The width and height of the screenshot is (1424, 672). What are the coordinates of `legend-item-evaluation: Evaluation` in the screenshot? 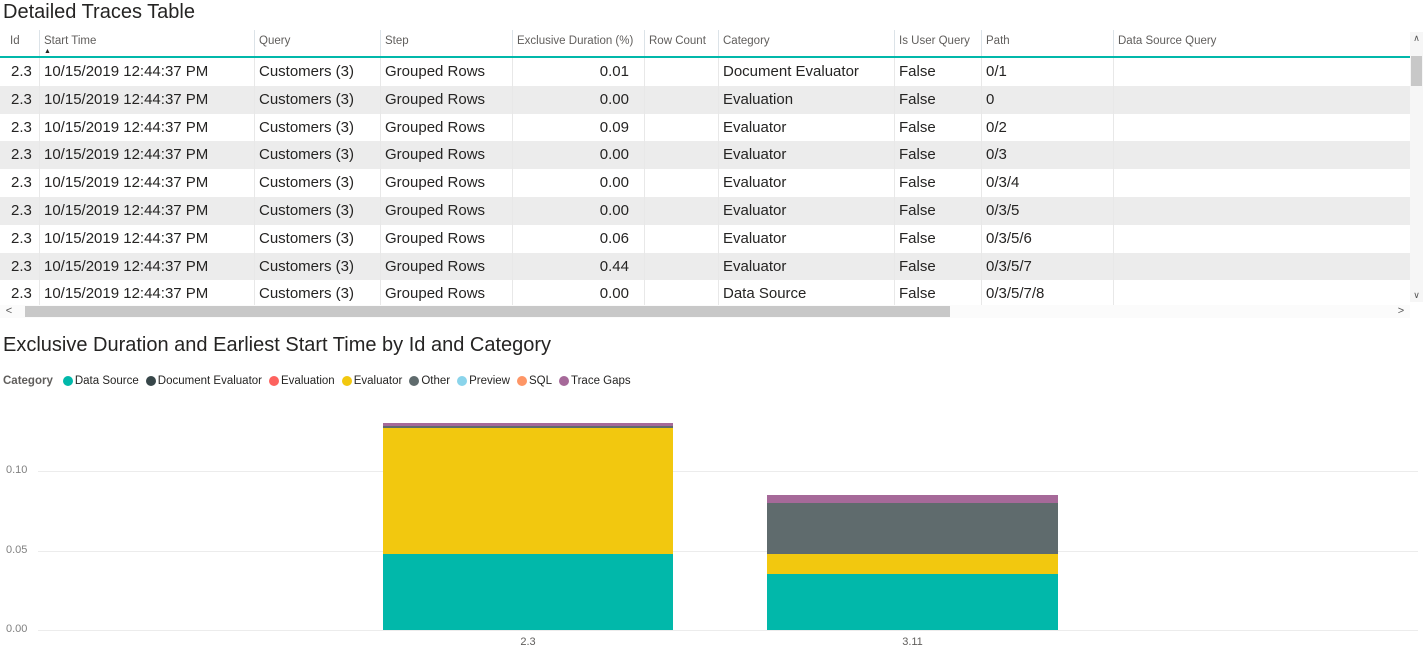 It's located at (302, 381).